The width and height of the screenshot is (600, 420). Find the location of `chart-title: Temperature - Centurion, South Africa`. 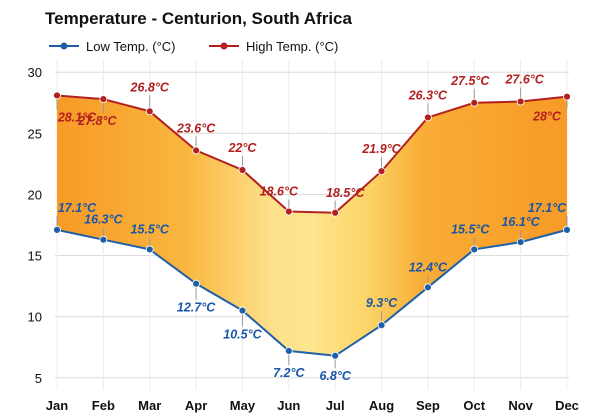

chart-title: Temperature - Centurion, South Africa is located at coordinates (199, 18).